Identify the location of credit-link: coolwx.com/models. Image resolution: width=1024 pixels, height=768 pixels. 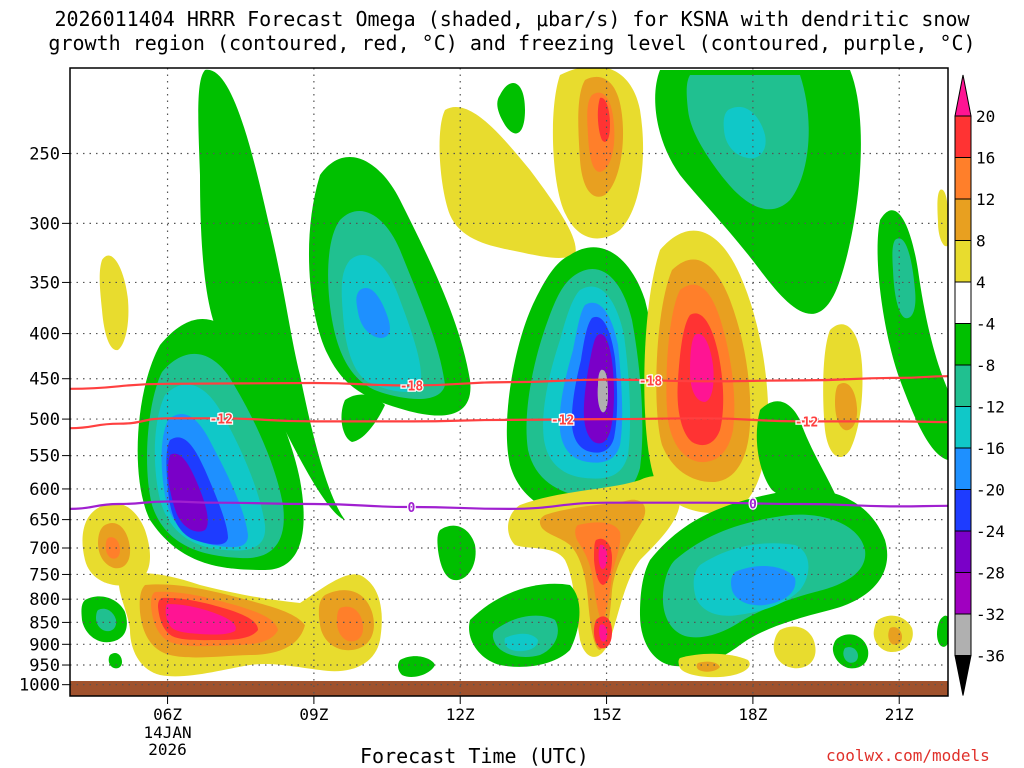
(908, 755).